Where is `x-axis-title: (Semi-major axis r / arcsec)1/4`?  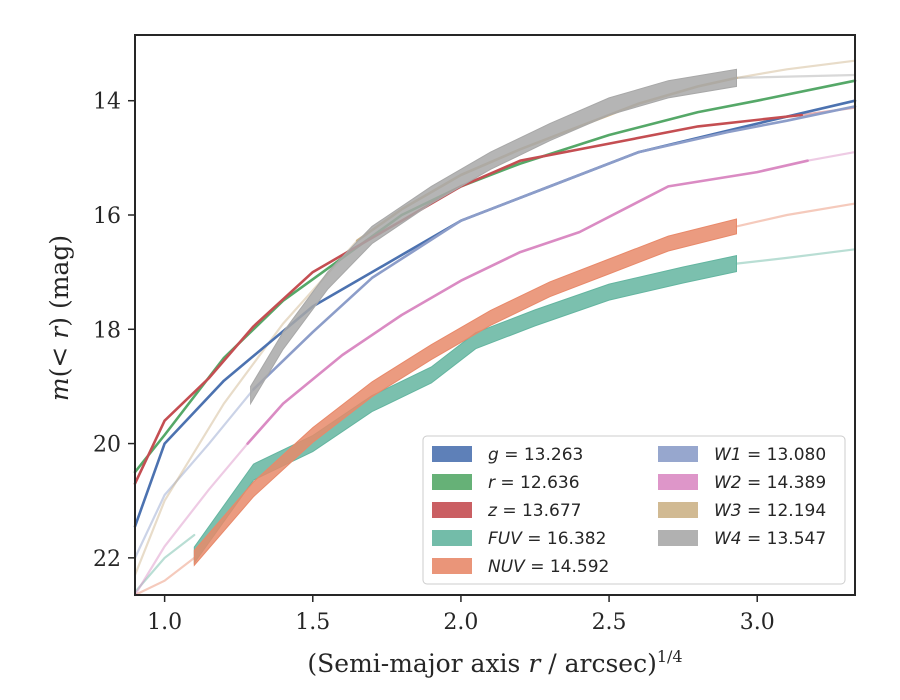
x-axis-title: (Semi-major axis r / arcsec)1/4 is located at coordinates (494, 662).